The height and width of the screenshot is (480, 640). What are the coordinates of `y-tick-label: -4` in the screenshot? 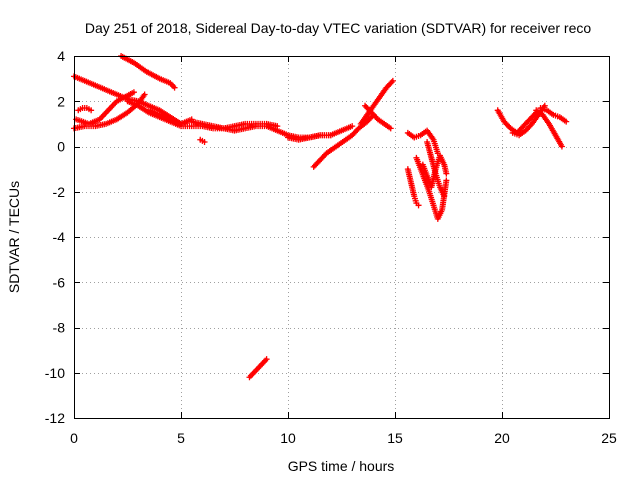 It's located at (59, 237).